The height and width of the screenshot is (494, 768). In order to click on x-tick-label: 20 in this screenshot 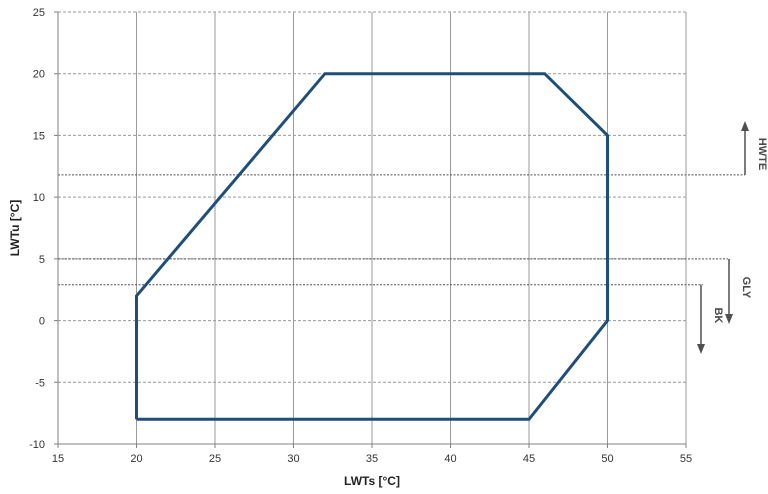, I will do `click(136, 459)`.